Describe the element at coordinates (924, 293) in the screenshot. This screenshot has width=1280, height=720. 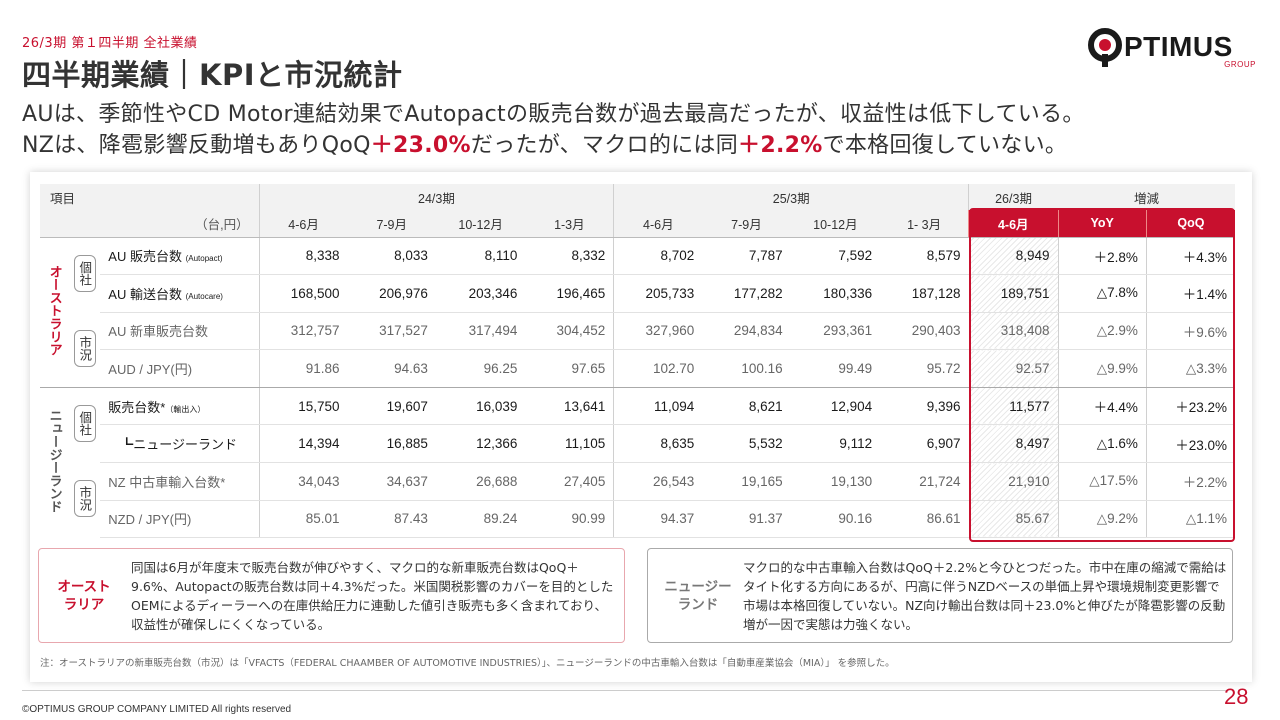
I see `cell-value: 187,128` at that location.